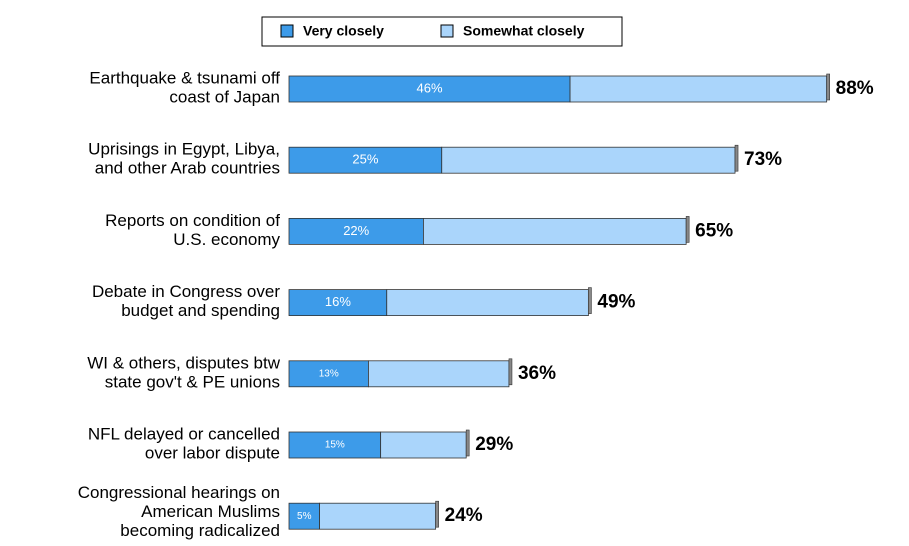  Describe the element at coordinates (343, 31) in the screenshot. I see `legend-label: Very closely` at that location.